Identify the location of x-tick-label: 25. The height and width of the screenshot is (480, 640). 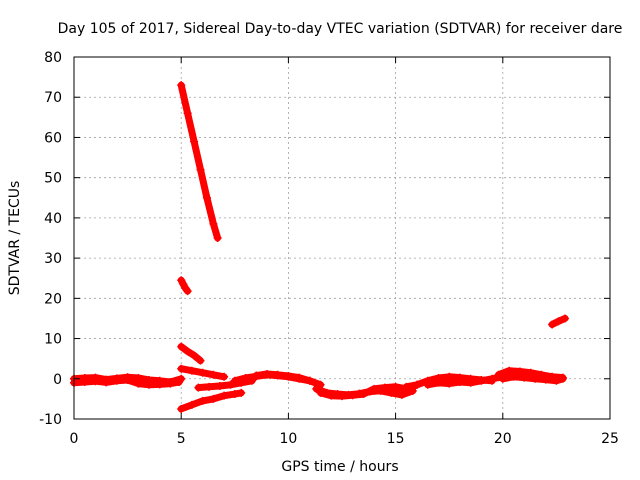
(610, 439).